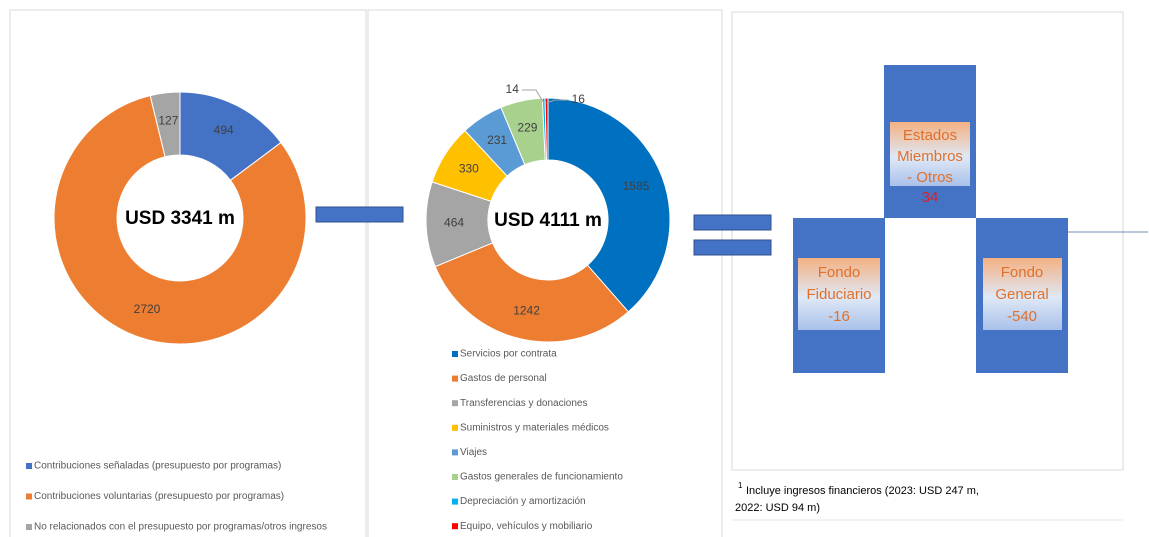 This screenshot has width=1149, height=537. I want to click on box-label: Fiduciario, so click(838, 294).